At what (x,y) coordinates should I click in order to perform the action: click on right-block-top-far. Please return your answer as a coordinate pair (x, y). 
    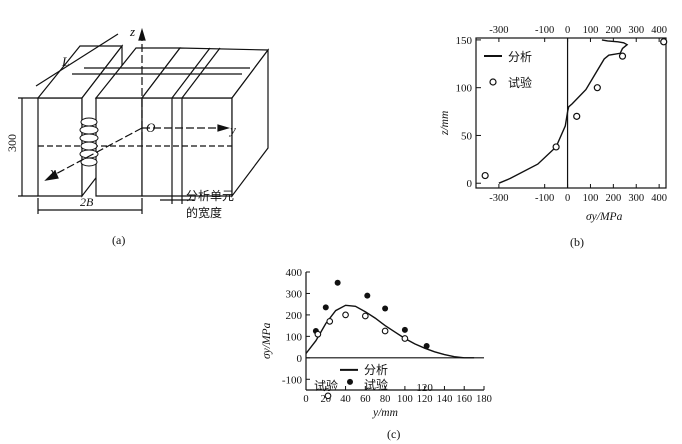
    Looking at the image, I should click on (187, 147).